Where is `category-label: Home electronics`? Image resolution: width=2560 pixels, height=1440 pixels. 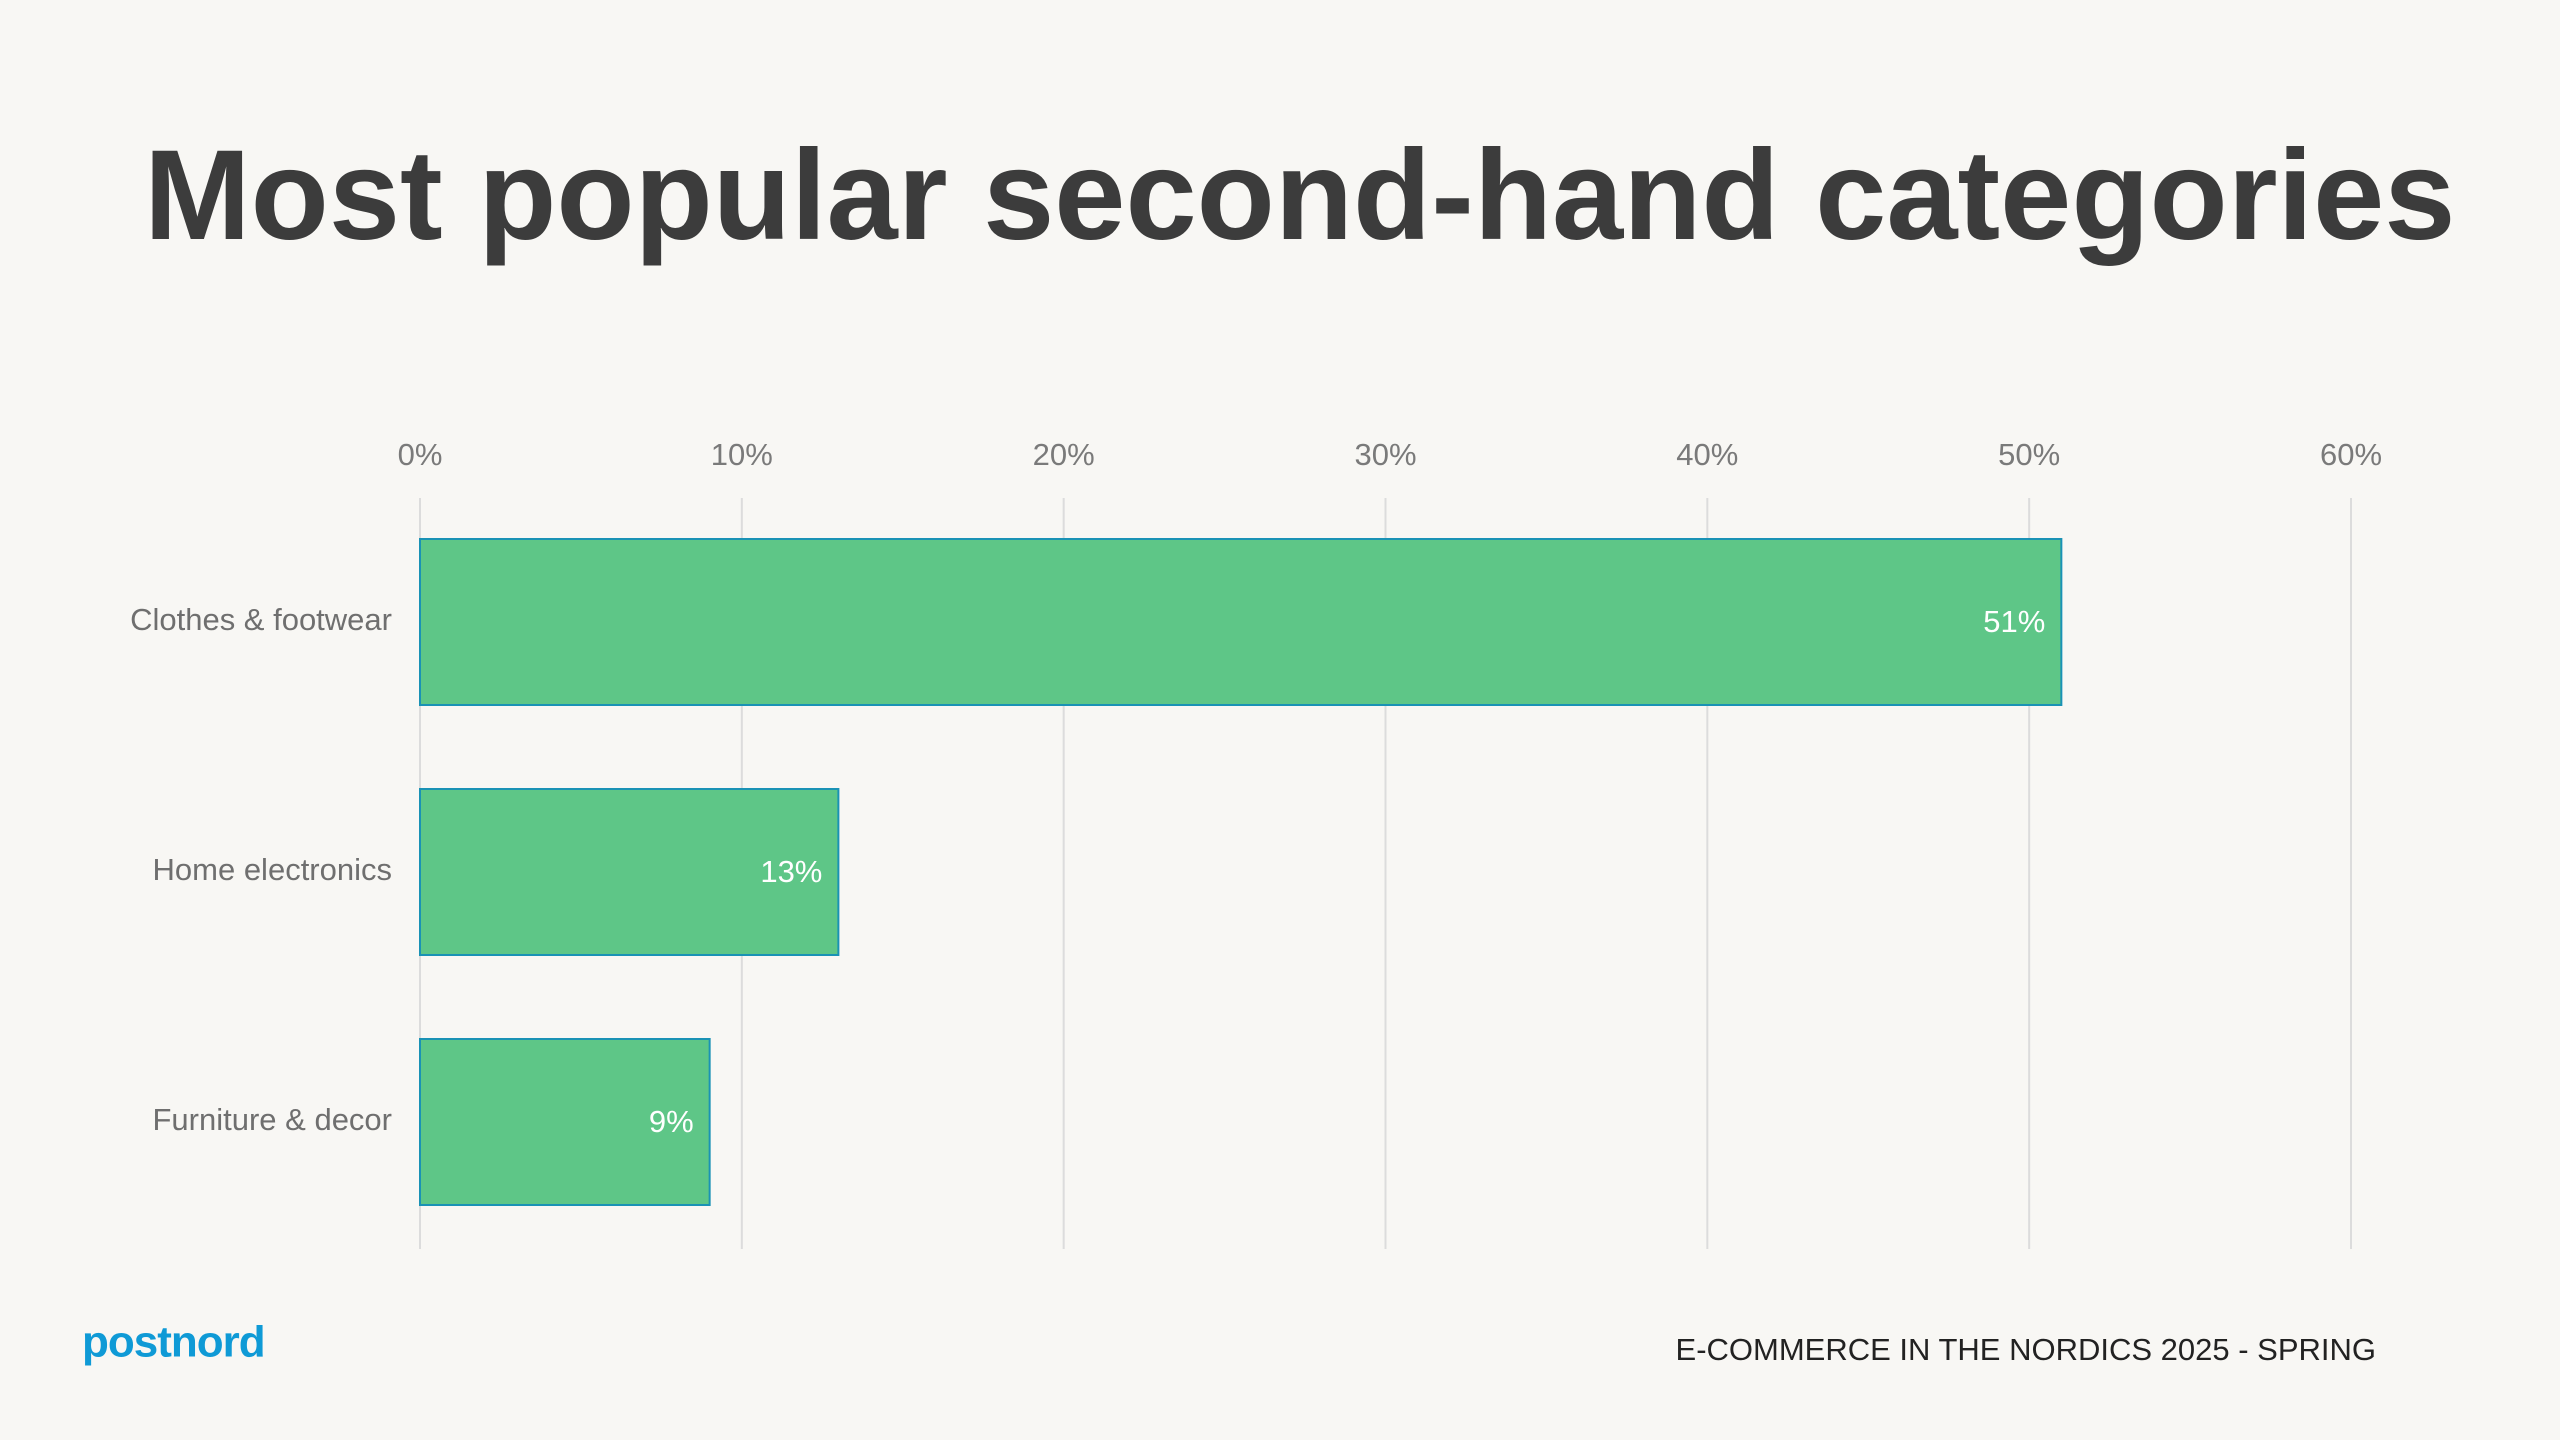 category-label: Home electronics is located at coordinates (272, 869).